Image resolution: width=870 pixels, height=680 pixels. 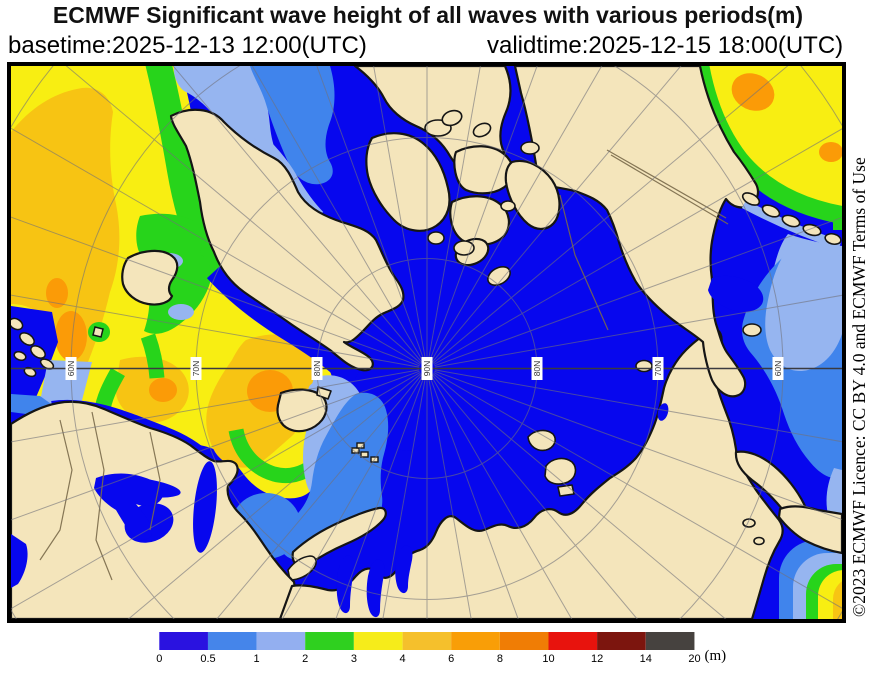 What do you see at coordinates (427, 369) in the screenshot?
I see `svg-text: 90N` at bounding box center [427, 369].